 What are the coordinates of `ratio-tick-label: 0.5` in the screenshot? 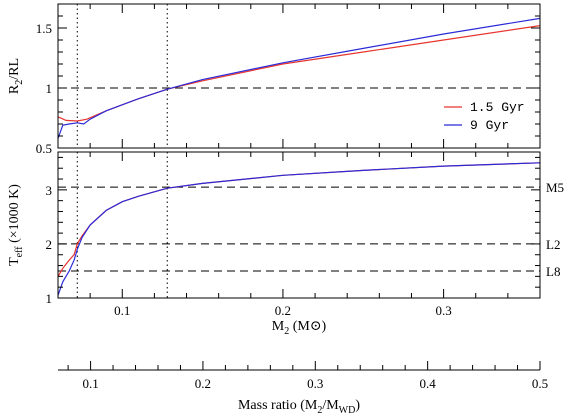 It's located at (540, 383).